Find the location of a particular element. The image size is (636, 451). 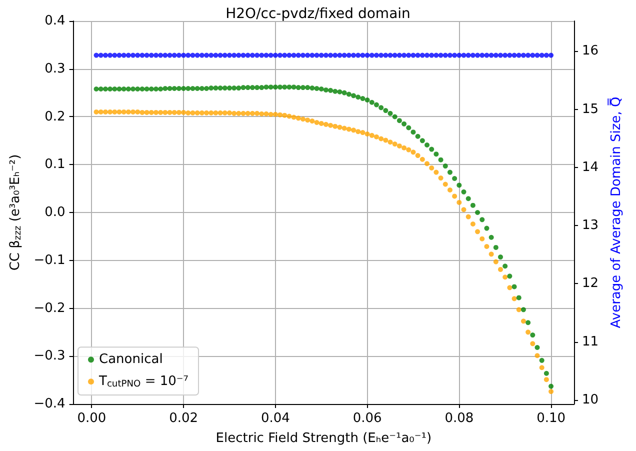

y-tick-label: −0.1 is located at coordinates (50, 260).